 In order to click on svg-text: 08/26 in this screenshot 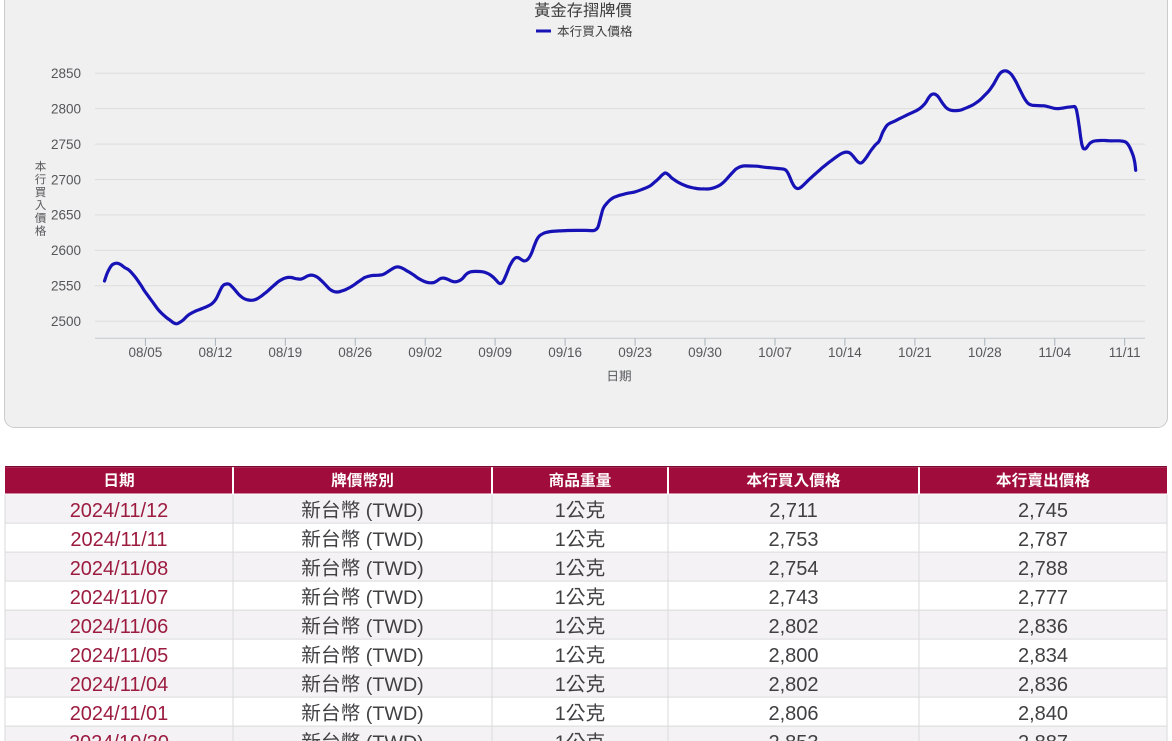, I will do `click(355, 352)`.